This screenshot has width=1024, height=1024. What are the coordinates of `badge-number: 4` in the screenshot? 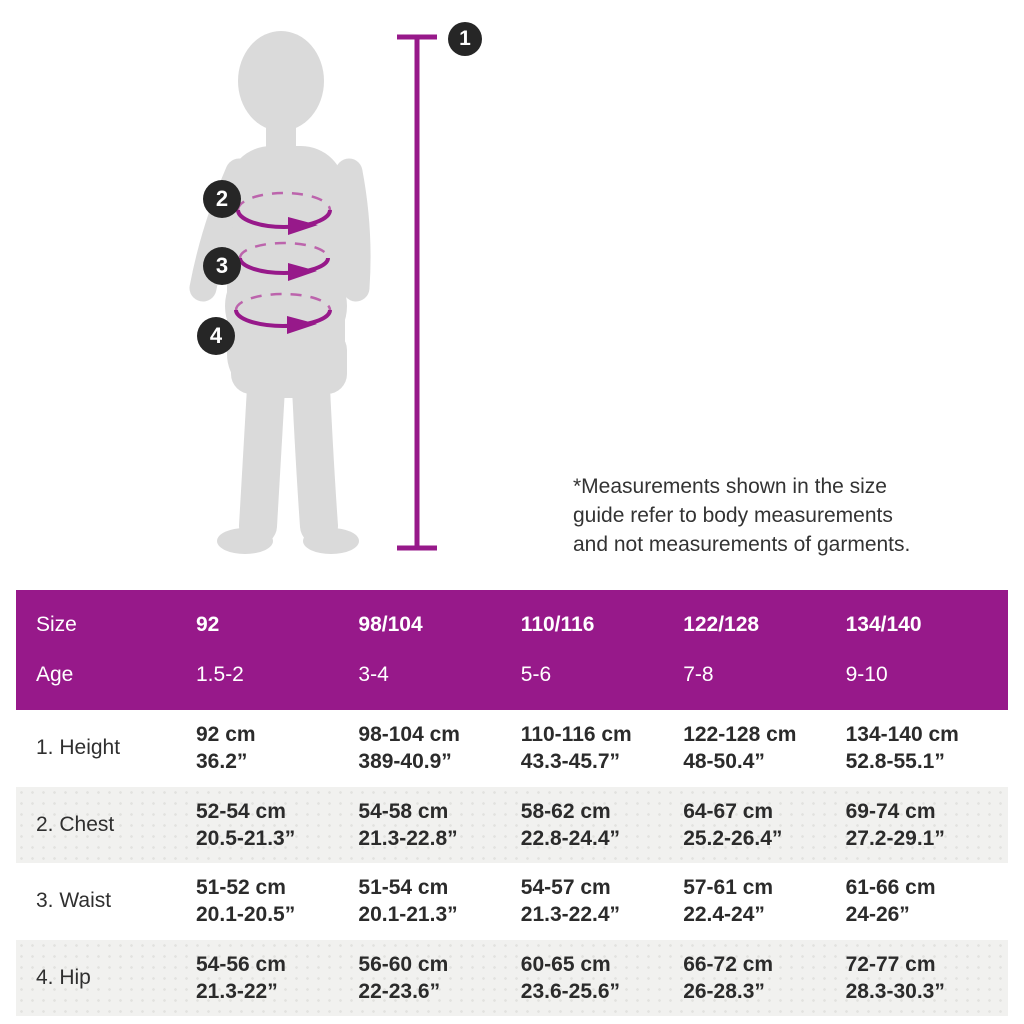 It's located at (216, 335).